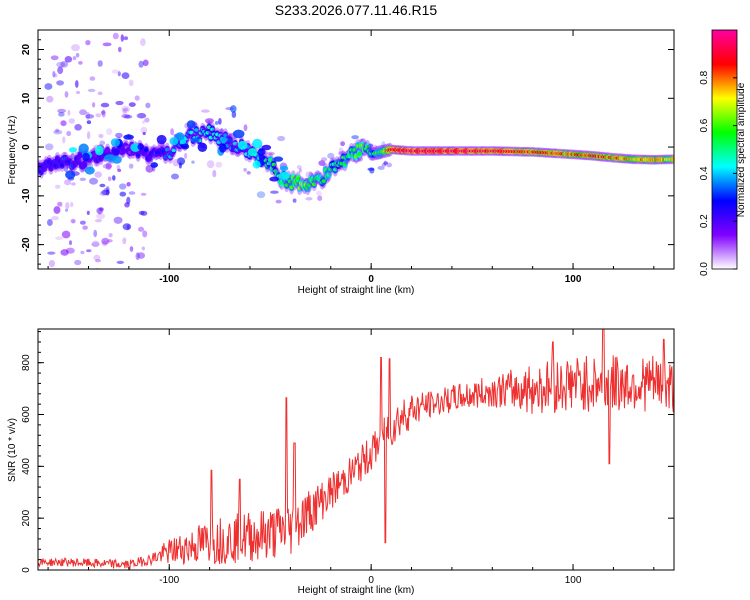 The height and width of the screenshot is (600, 750). Describe the element at coordinates (718, 173) in the screenshot. I see `colorbar-ticks: 0.0 0.2 0.4 0.6 0.8` at that location.